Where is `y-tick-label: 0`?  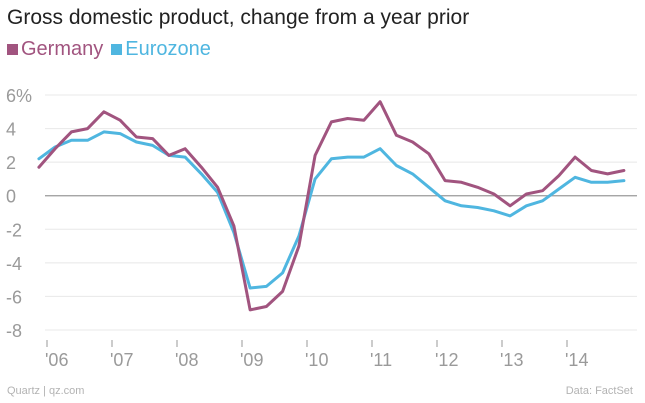 y-tick-label: 0 is located at coordinates (11, 197).